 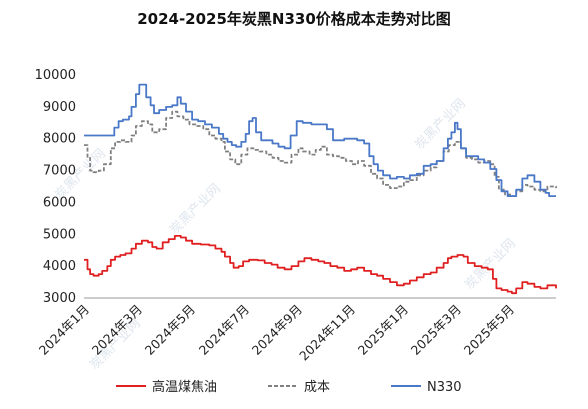 What do you see at coordinates (59, 234) in the screenshot?
I see `y-tick-label: 5000` at bounding box center [59, 234].